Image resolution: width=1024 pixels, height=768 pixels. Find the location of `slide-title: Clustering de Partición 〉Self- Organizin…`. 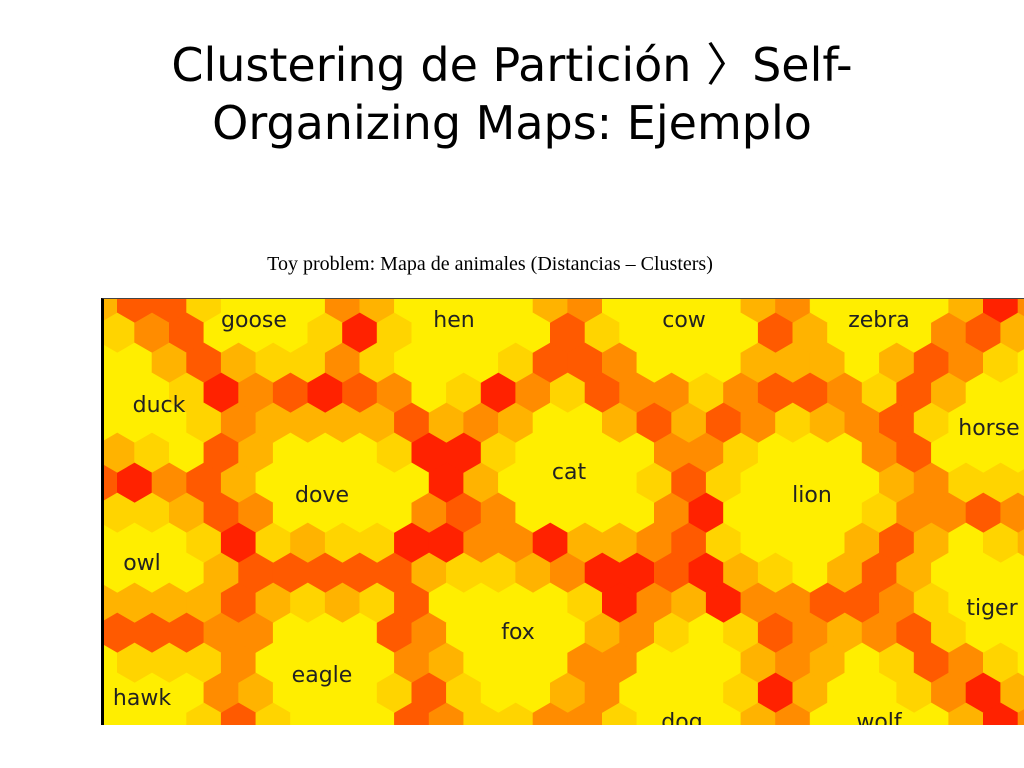

slide-title: Clustering de Partición 〉Self- Organizin… is located at coordinates (512, 94).